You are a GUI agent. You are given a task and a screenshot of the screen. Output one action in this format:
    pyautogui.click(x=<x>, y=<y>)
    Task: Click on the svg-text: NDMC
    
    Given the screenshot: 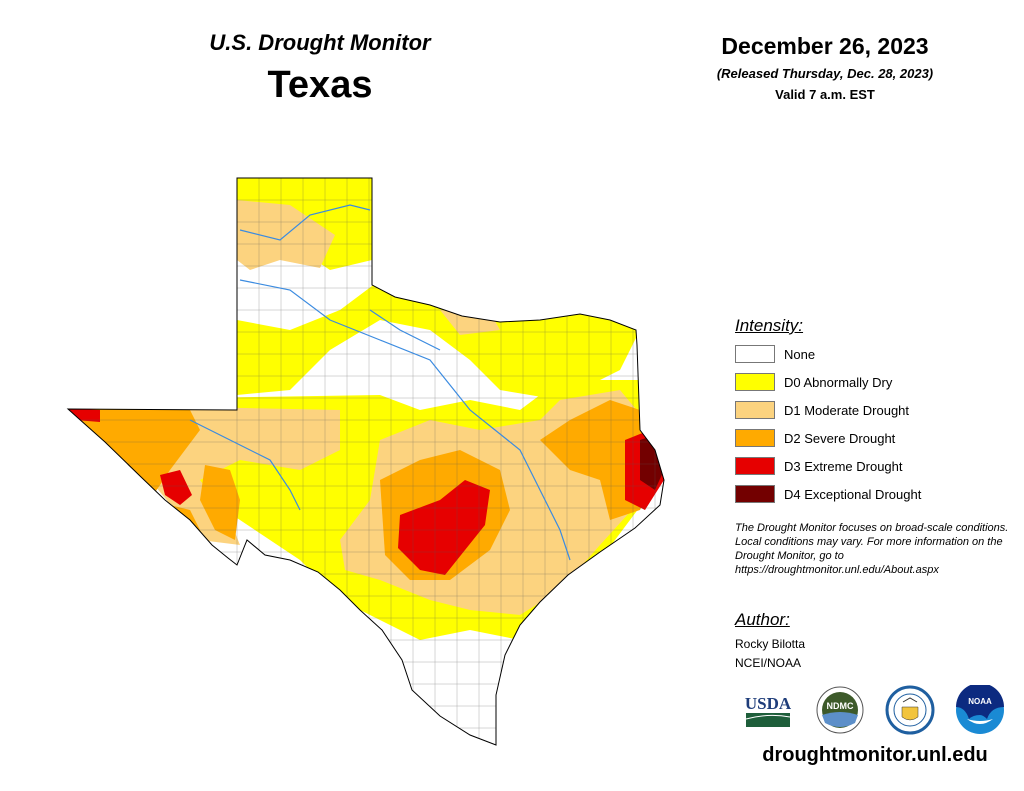 What is the action you would take?
    pyautogui.click(x=840, y=706)
    